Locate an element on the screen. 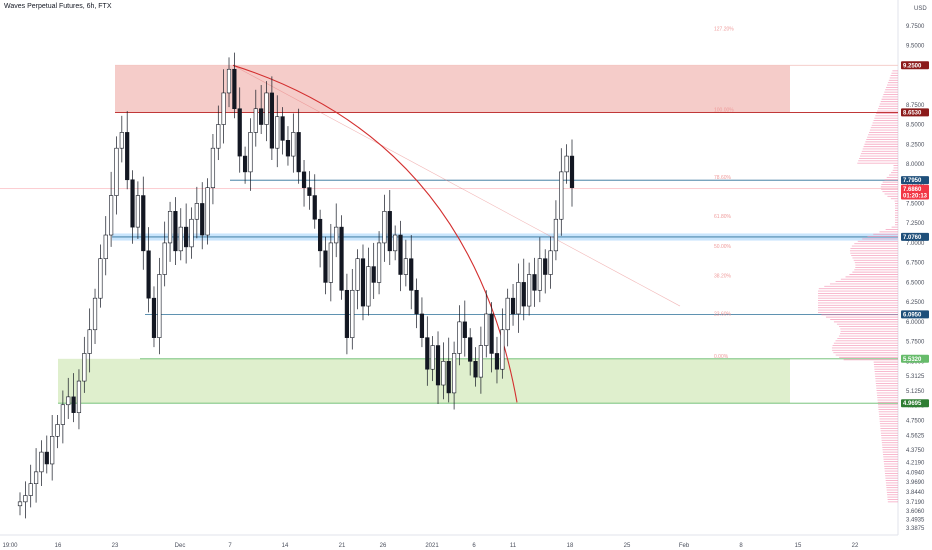  fib-level-label: 78.60% is located at coordinates (723, 178).